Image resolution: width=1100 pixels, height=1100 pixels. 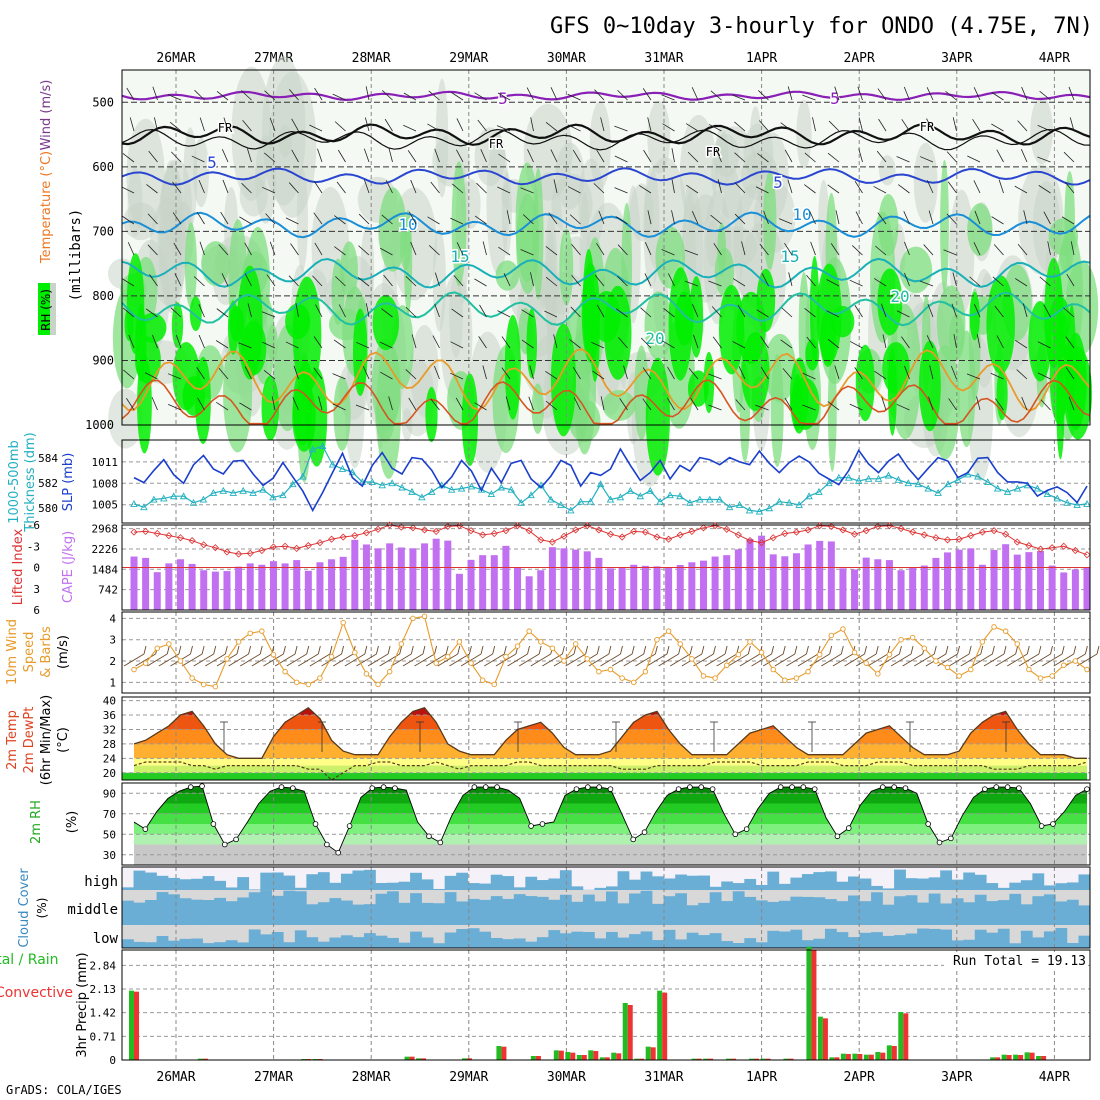 What do you see at coordinates (610, 651) in the screenshot?
I see `wind-speed-line` at bounding box center [610, 651].